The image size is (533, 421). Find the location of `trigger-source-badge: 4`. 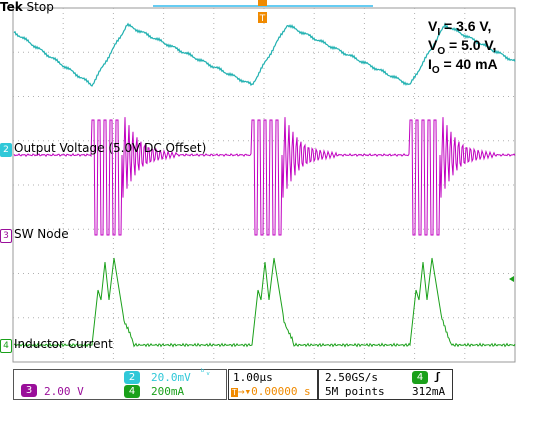

trigger-source-badge: 4 is located at coordinates (420, 377).